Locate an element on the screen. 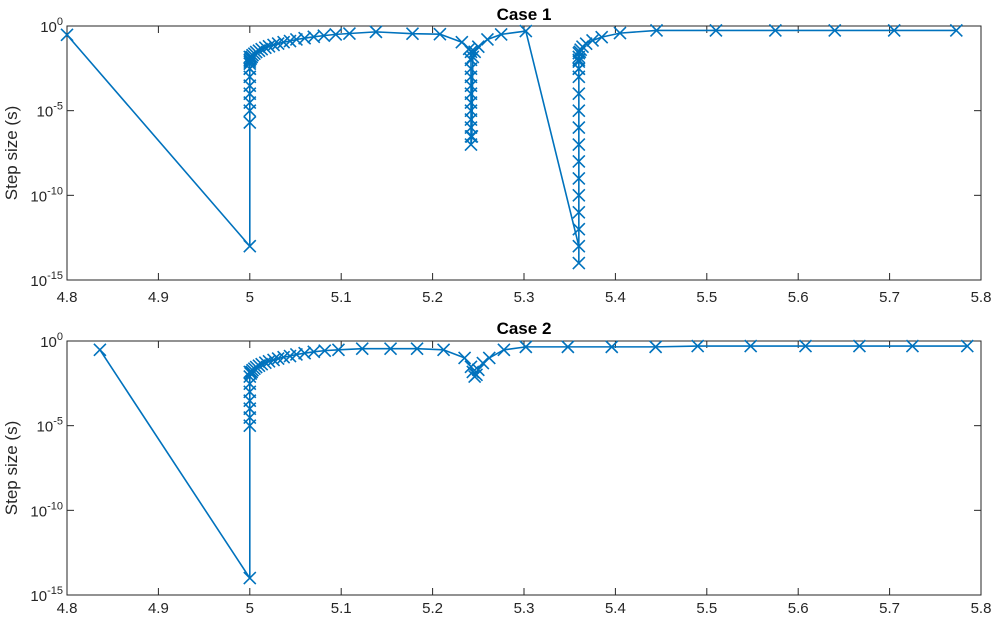 The image size is (995, 621). chart-title: Case 2 is located at coordinates (524, 328).